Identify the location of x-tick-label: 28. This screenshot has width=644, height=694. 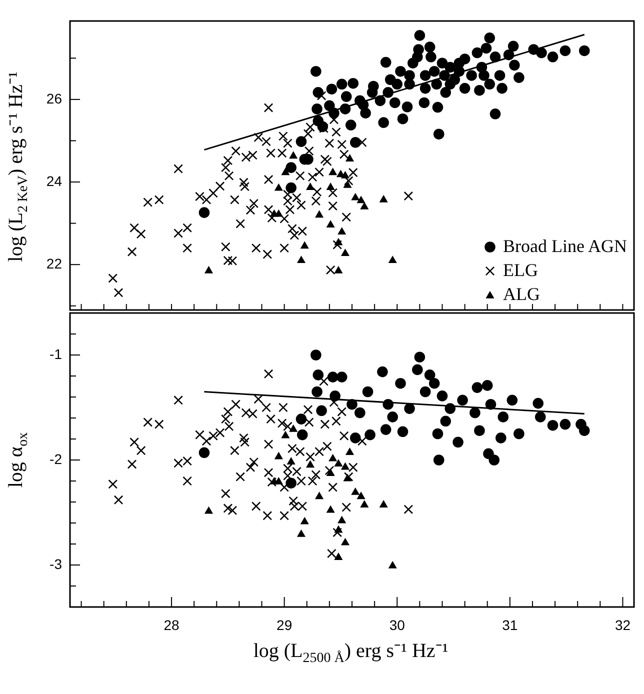
(172, 625).